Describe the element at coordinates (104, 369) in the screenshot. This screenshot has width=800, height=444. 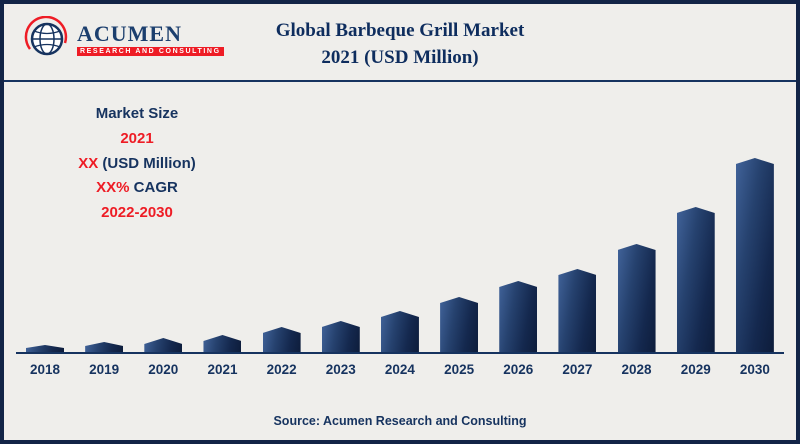
I see `x-axis-label-2019: 2019` at that location.